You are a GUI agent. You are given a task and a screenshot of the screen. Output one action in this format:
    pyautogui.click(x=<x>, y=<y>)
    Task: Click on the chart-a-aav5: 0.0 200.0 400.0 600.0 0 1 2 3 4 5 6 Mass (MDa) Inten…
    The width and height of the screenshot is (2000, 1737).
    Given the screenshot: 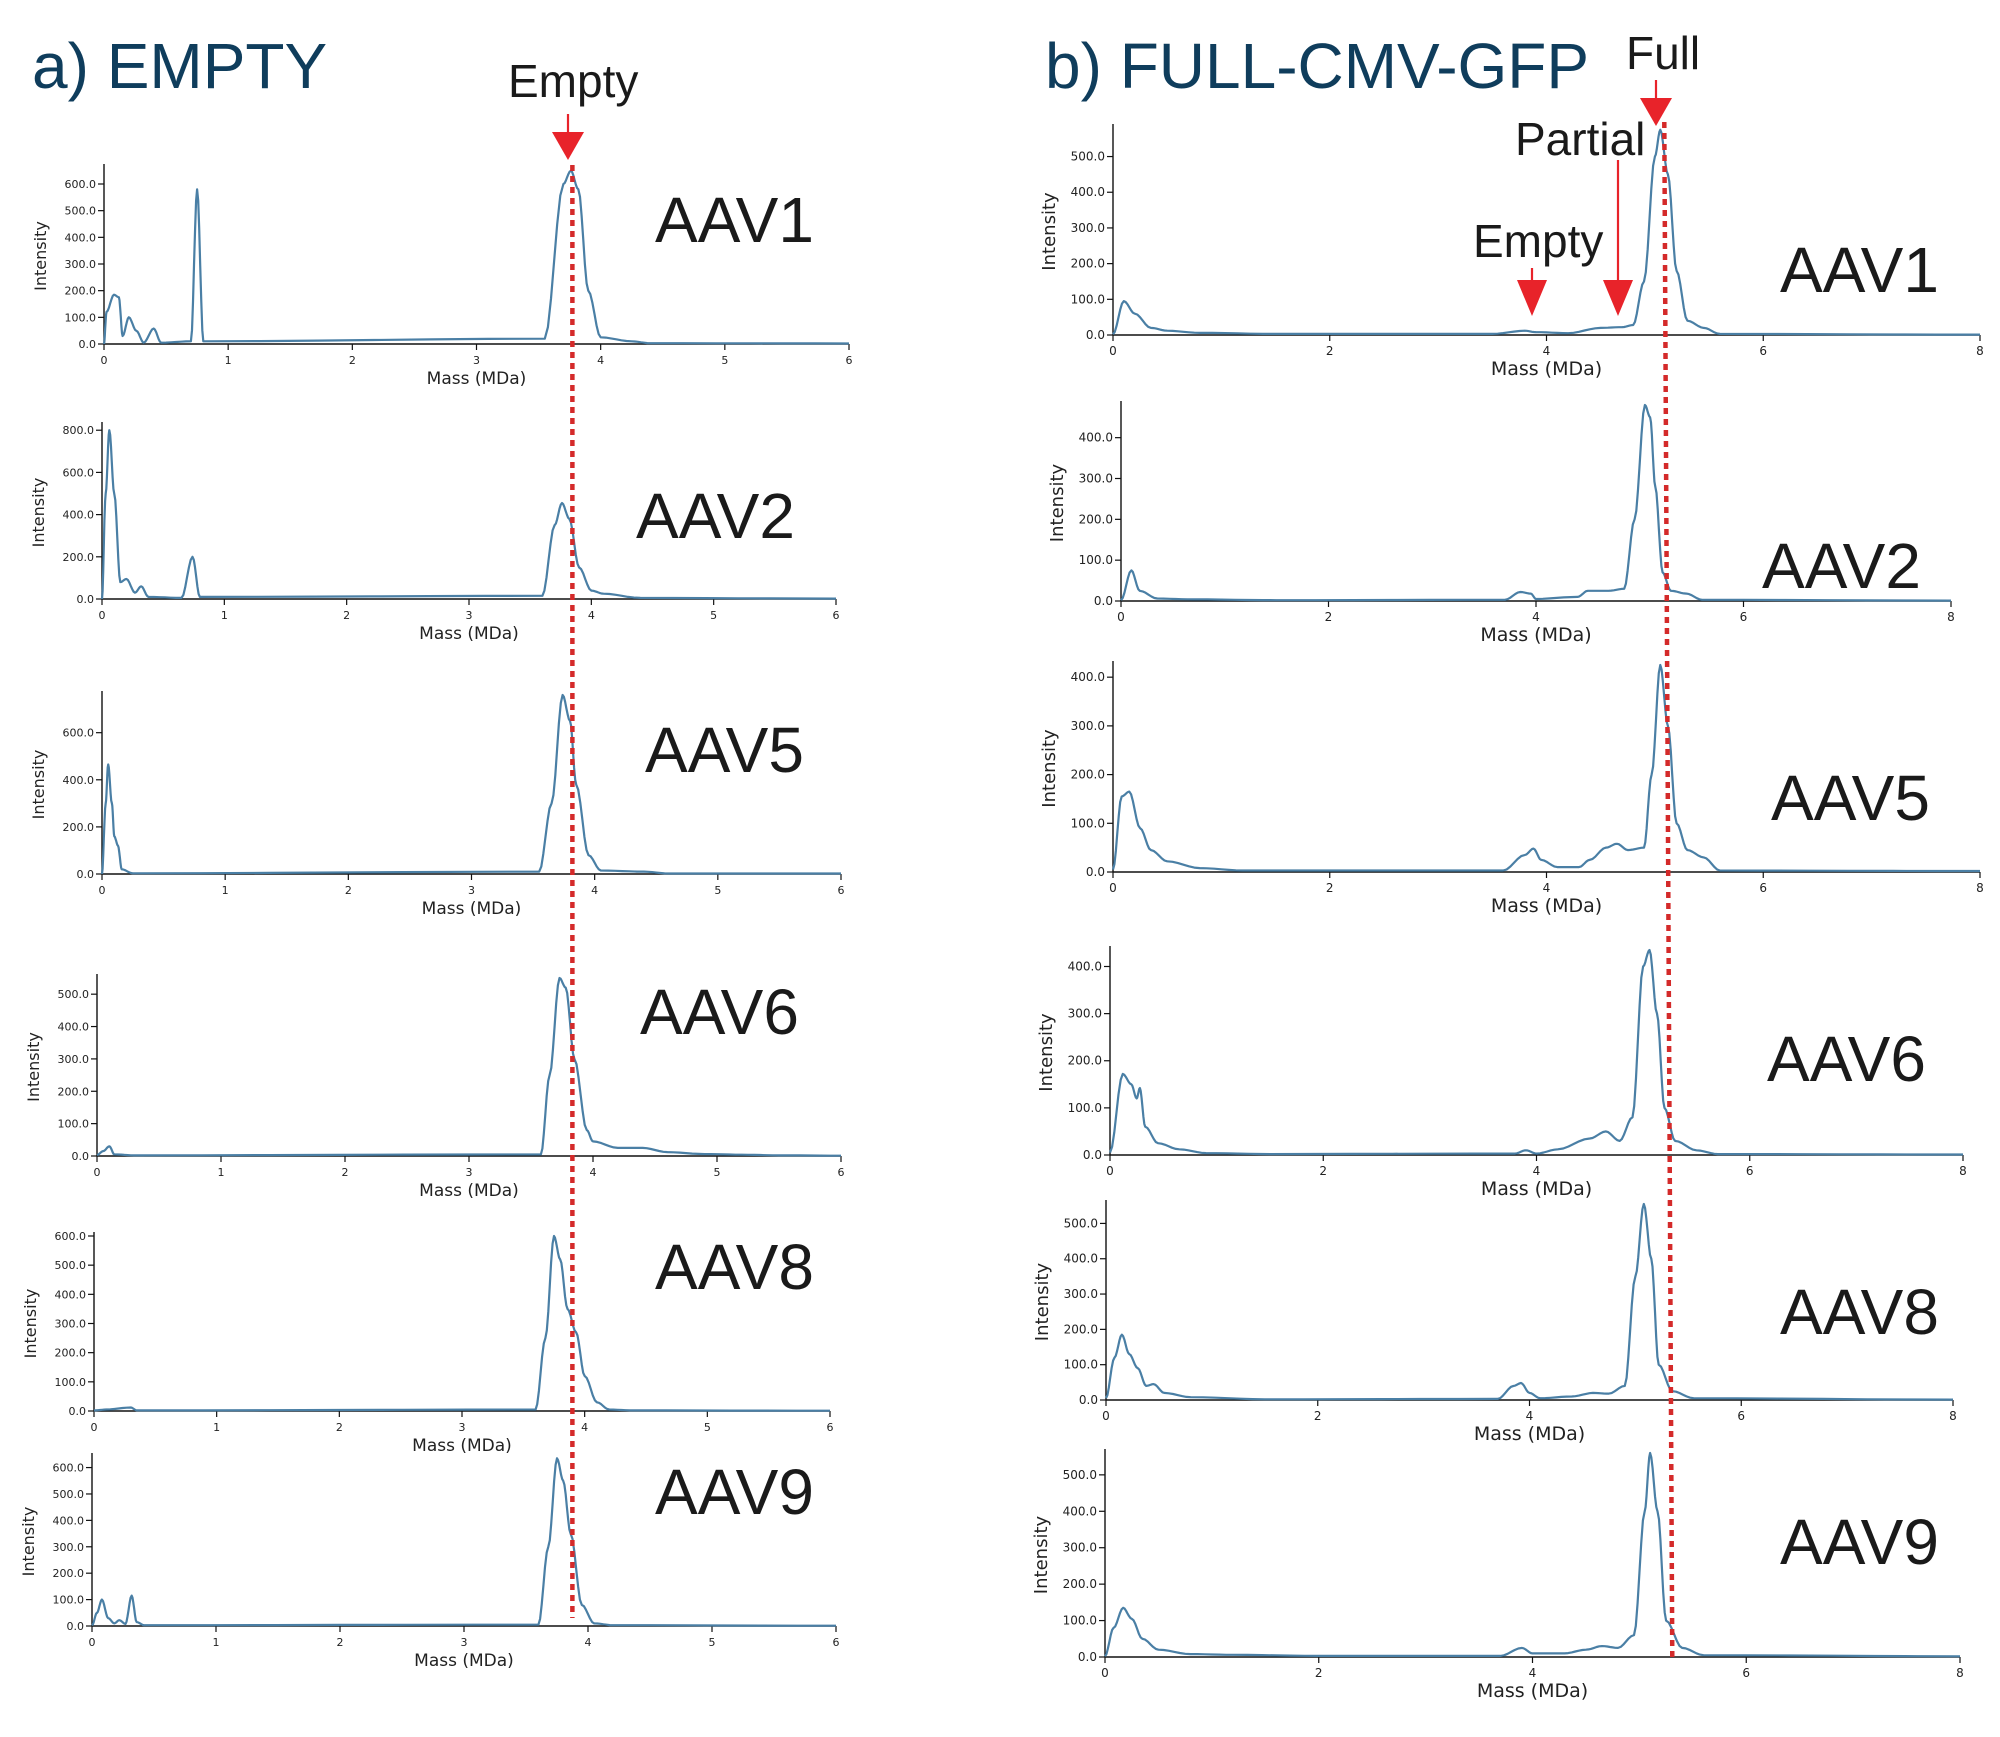 What is the action you would take?
    pyautogui.click(x=437, y=805)
    